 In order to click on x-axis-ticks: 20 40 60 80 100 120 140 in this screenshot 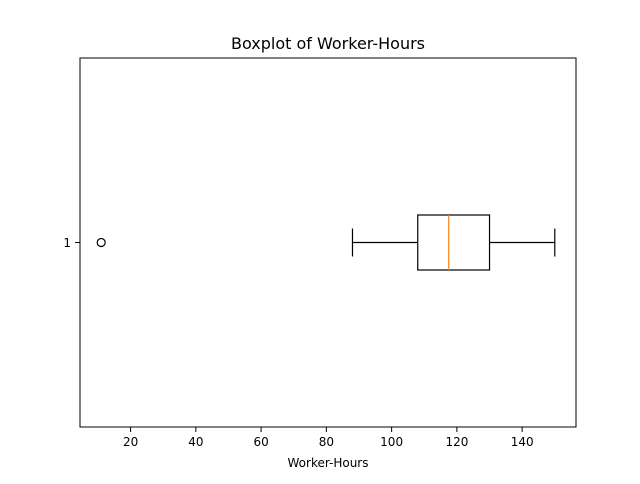, I will do `click(328, 438)`.